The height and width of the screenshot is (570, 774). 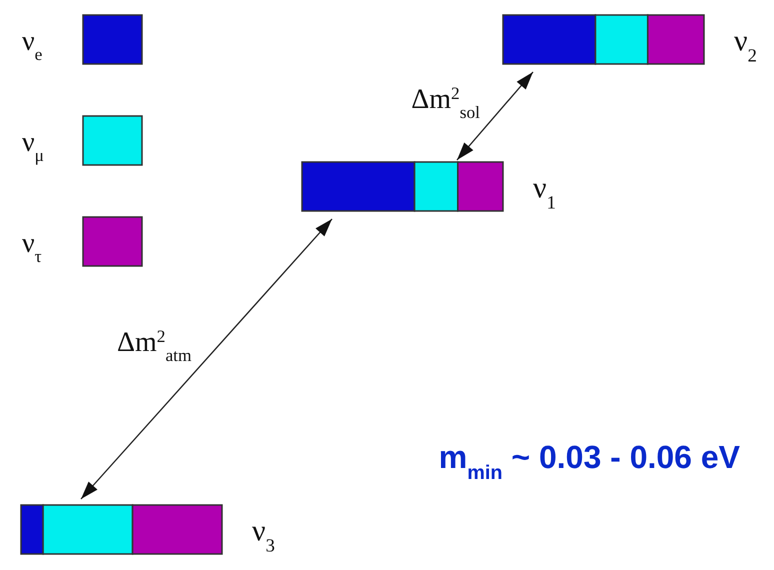 I want to click on legend-label: ν$_{e}$, so click(x=32, y=45).